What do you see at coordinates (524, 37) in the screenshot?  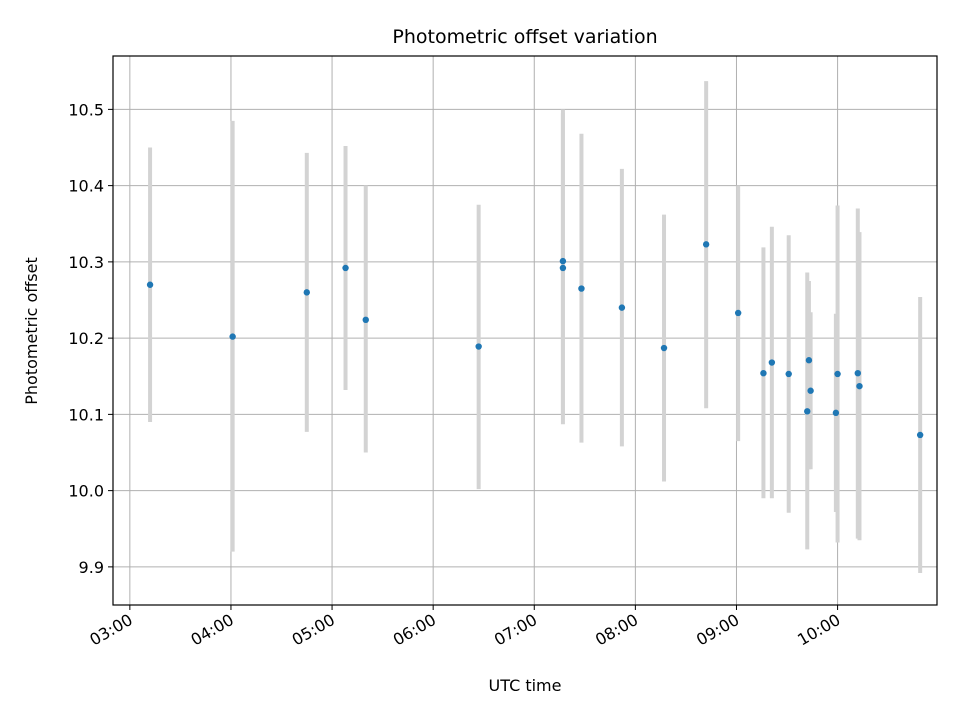 I see `chart-title: Photometric offset variation` at bounding box center [524, 37].